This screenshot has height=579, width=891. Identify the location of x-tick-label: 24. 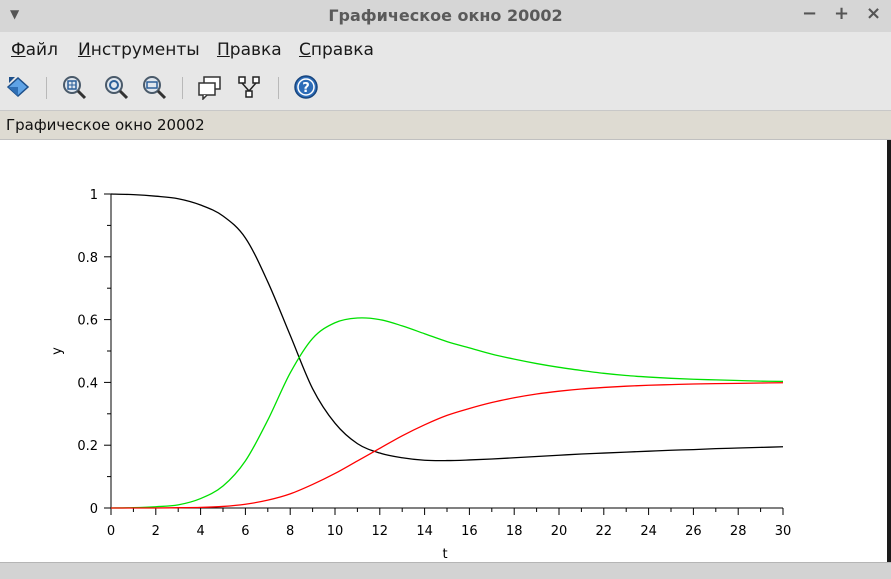
(648, 531).